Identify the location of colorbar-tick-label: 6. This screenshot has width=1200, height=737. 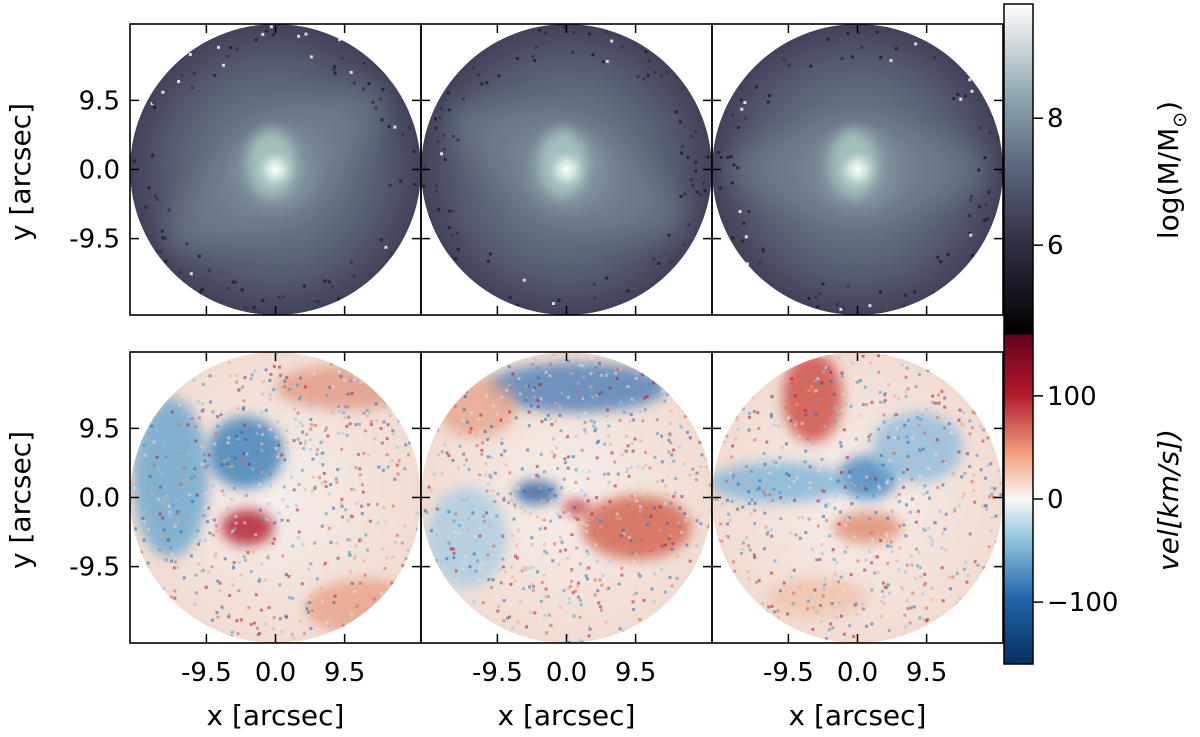
(1055, 246).